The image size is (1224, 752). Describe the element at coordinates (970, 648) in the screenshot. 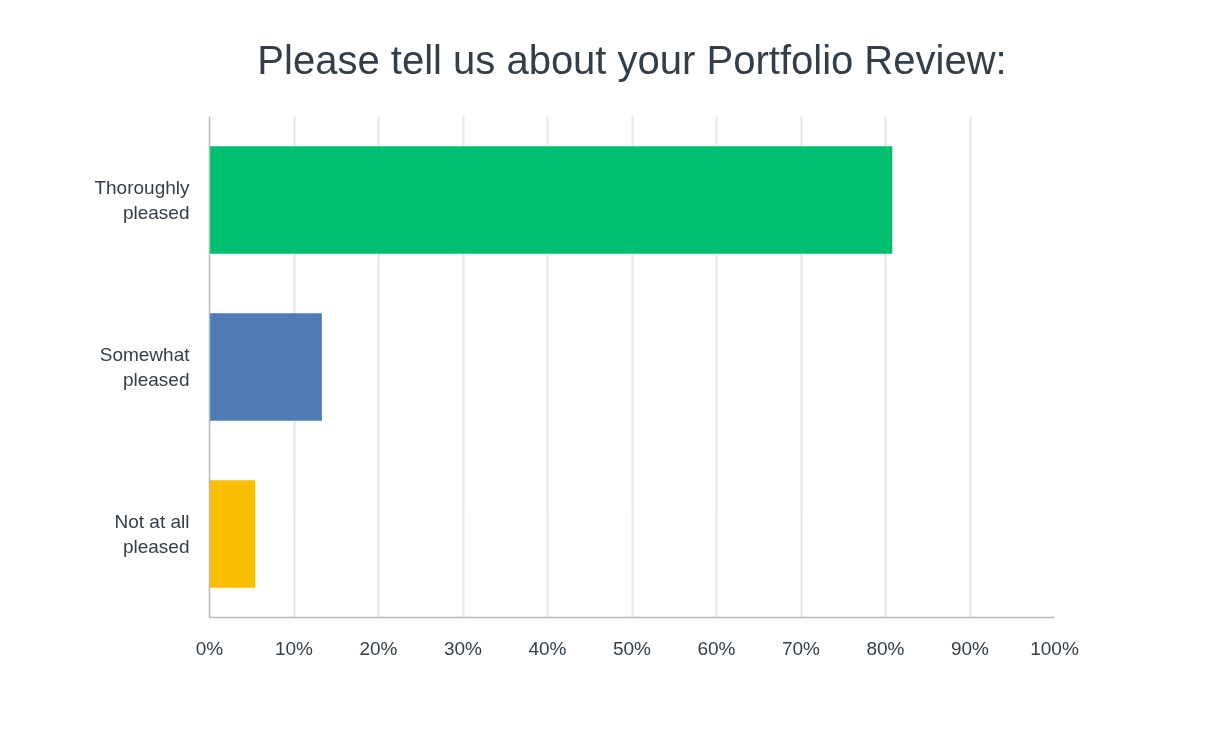

I see `x-tick-label: 90%` at that location.